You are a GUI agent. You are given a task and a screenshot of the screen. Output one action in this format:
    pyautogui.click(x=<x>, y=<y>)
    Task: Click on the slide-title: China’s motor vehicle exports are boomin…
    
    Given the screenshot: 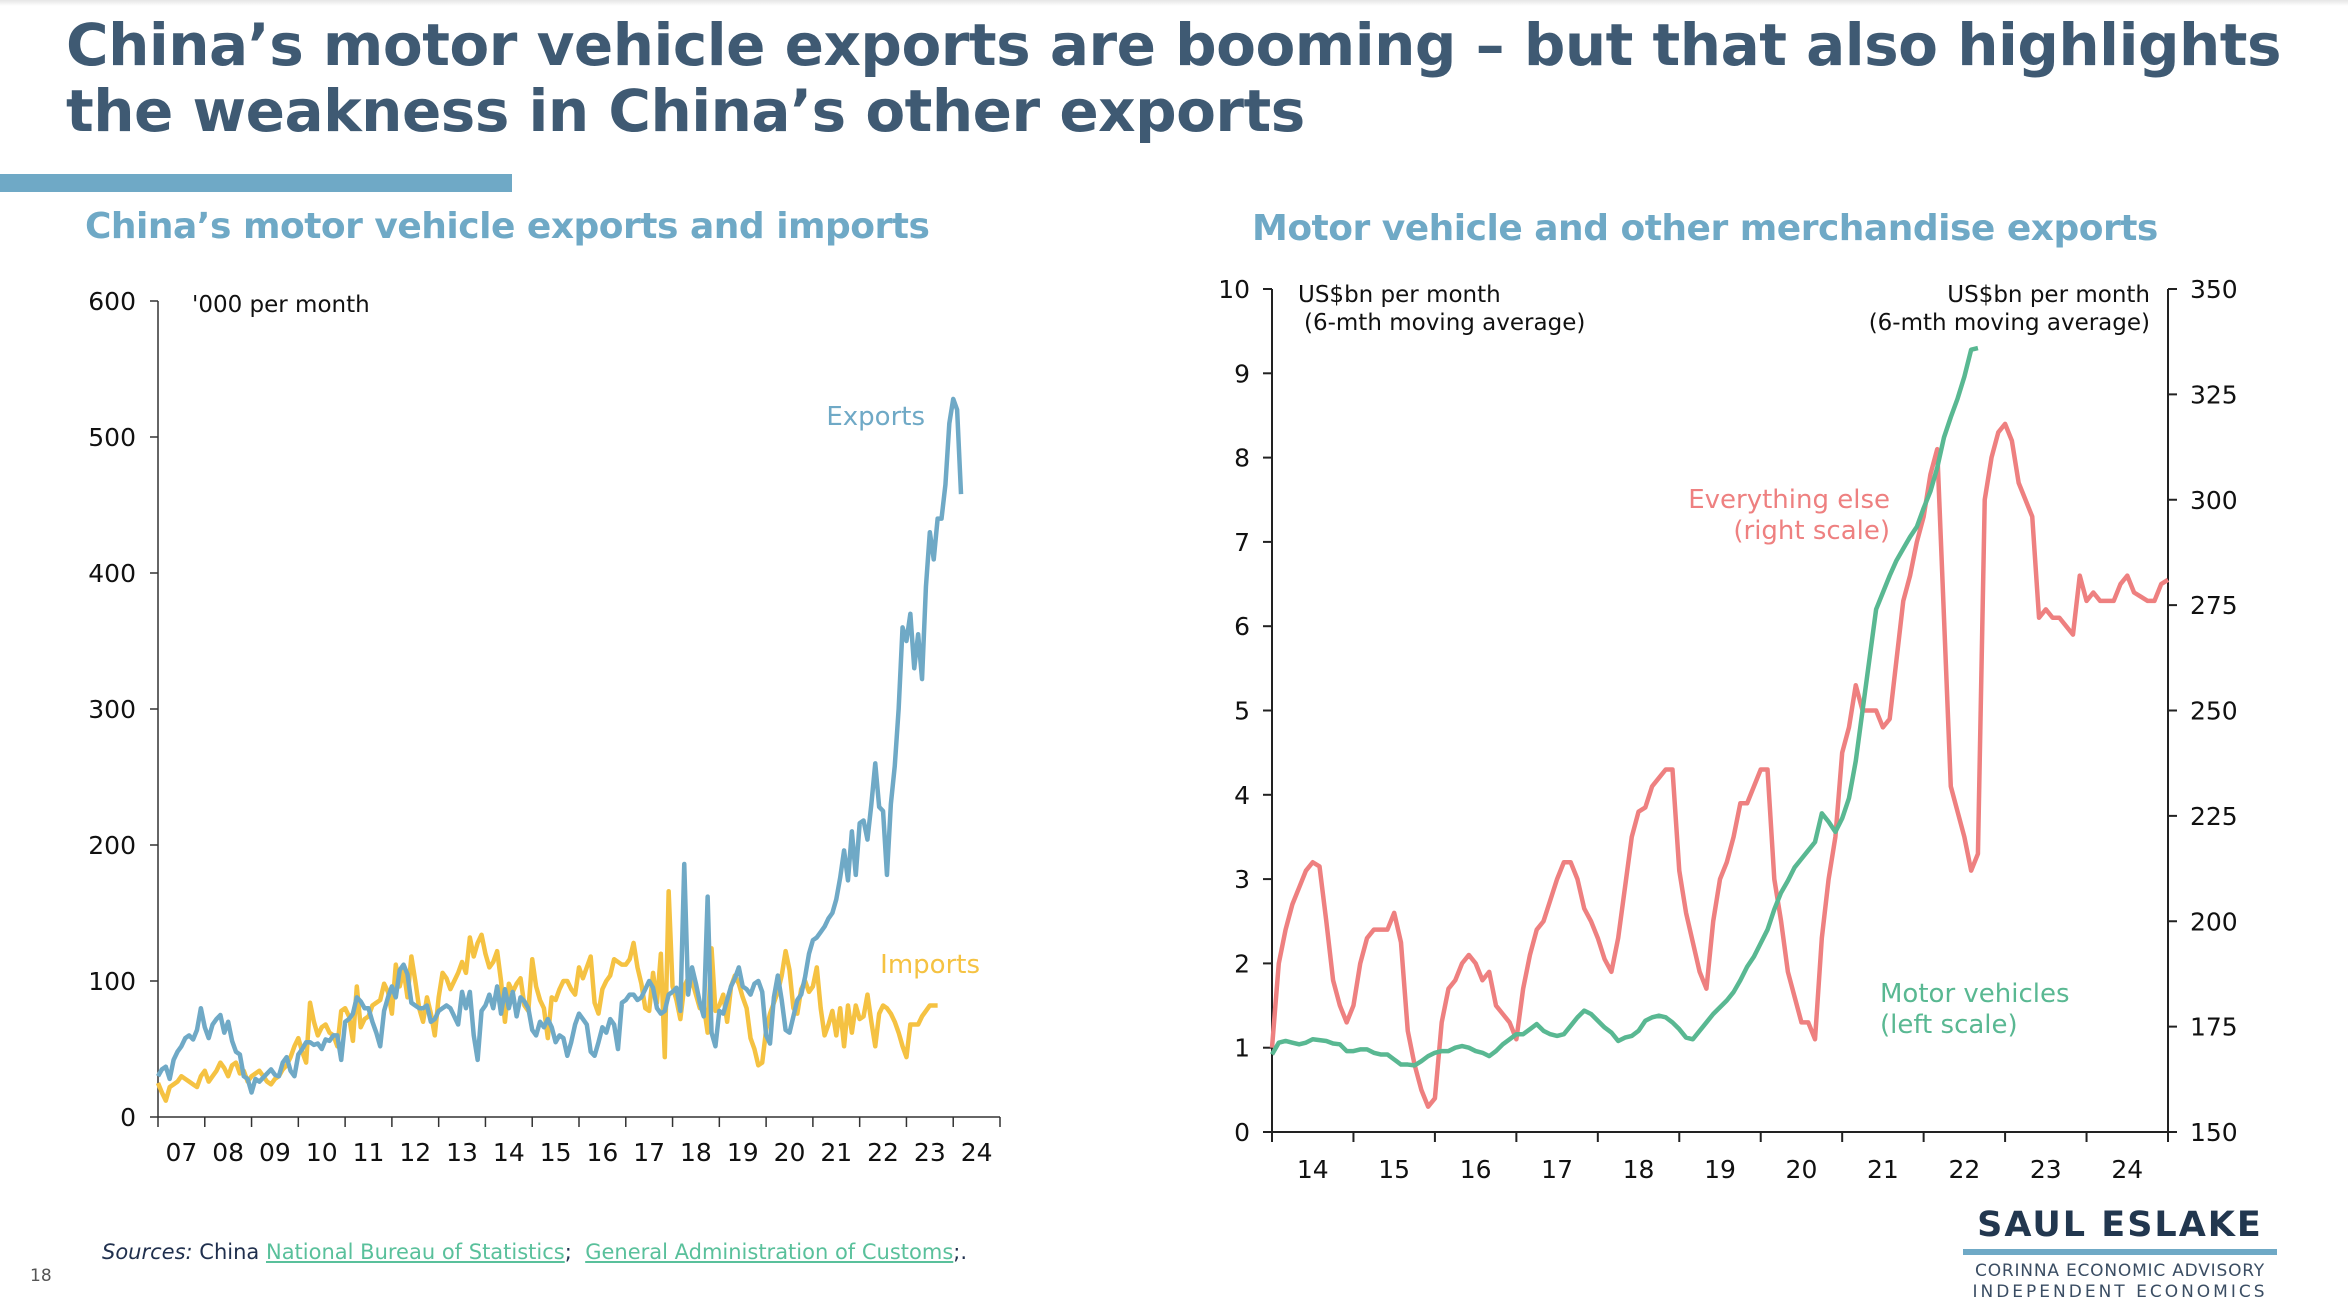 What is the action you would take?
    pyautogui.click(x=1174, y=78)
    